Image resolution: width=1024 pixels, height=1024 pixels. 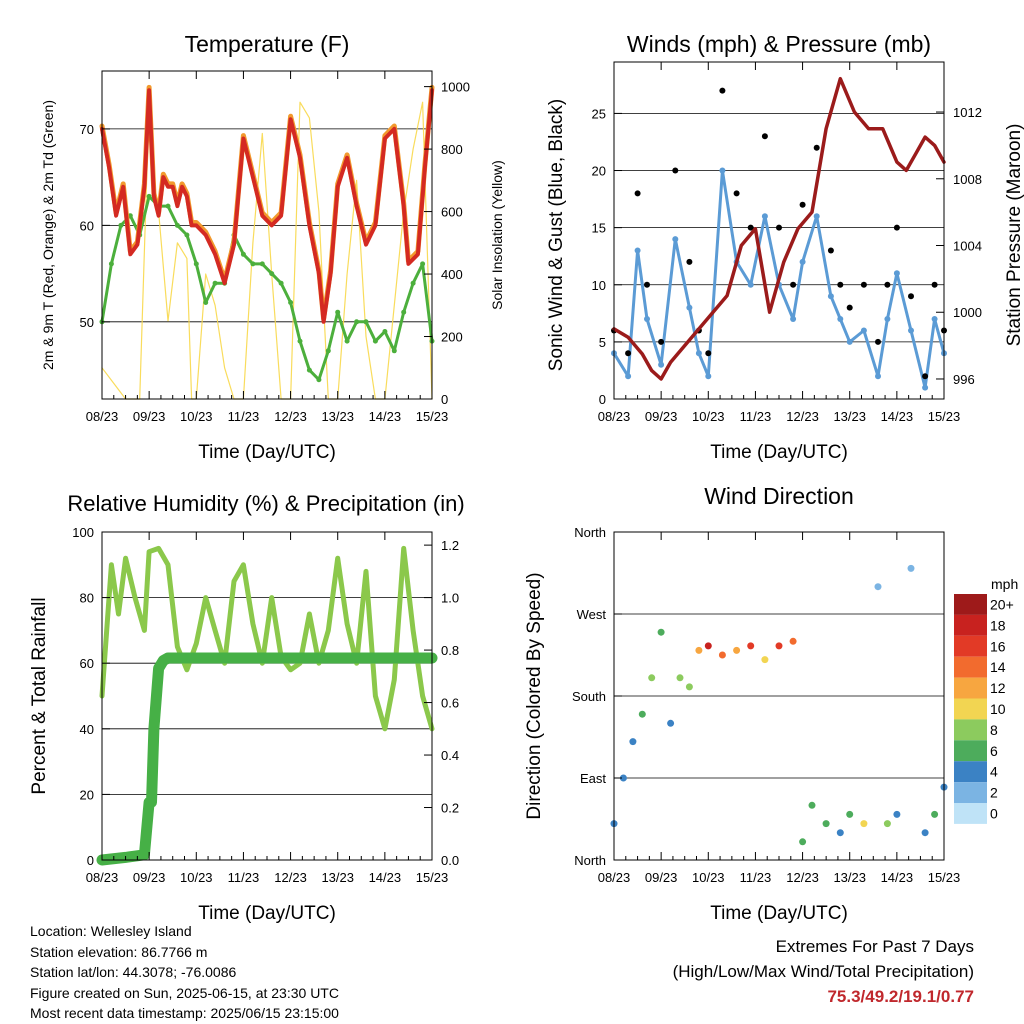 What do you see at coordinates (450, 545) in the screenshot?
I see `y-tick-label-right: 1.2` at bounding box center [450, 545].